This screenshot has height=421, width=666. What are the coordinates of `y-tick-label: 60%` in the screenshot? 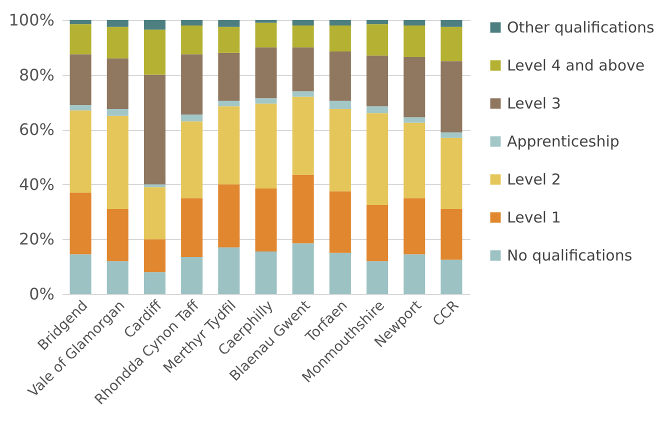 It's located at (36, 130).